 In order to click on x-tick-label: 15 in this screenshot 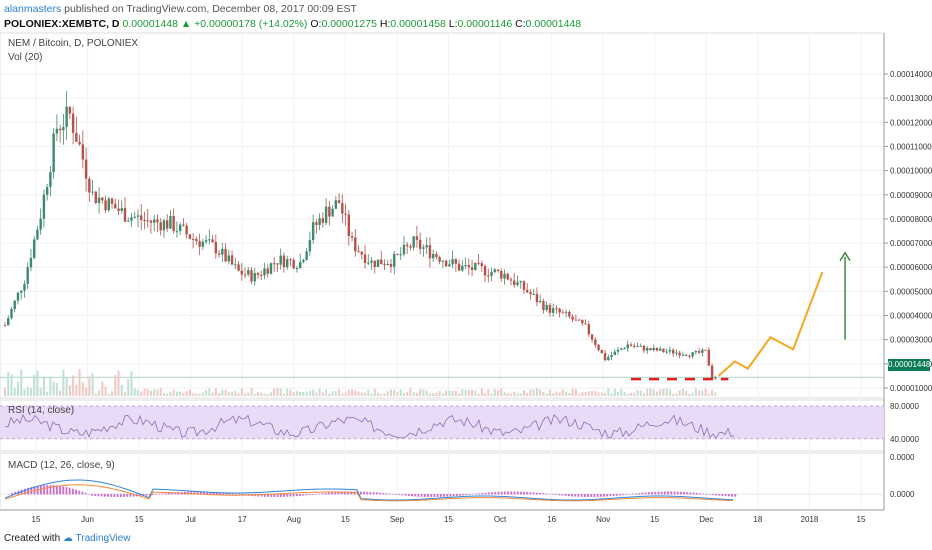, I will do `click(448, 519)`.